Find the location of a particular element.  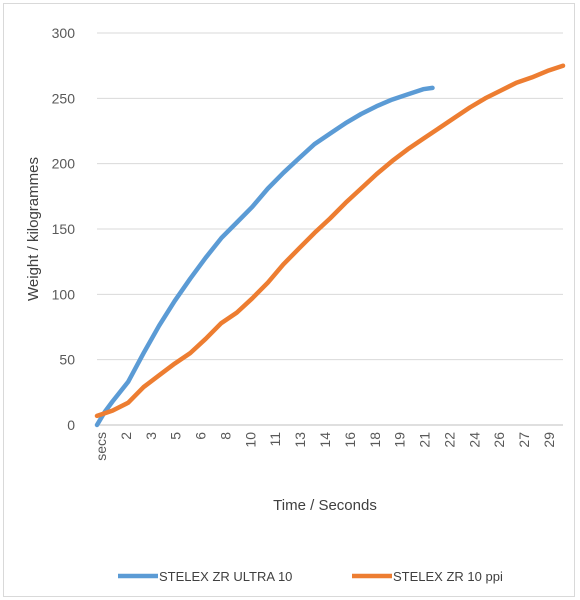

x-tick-label-27: 27 is located at coordinates (524, 440).